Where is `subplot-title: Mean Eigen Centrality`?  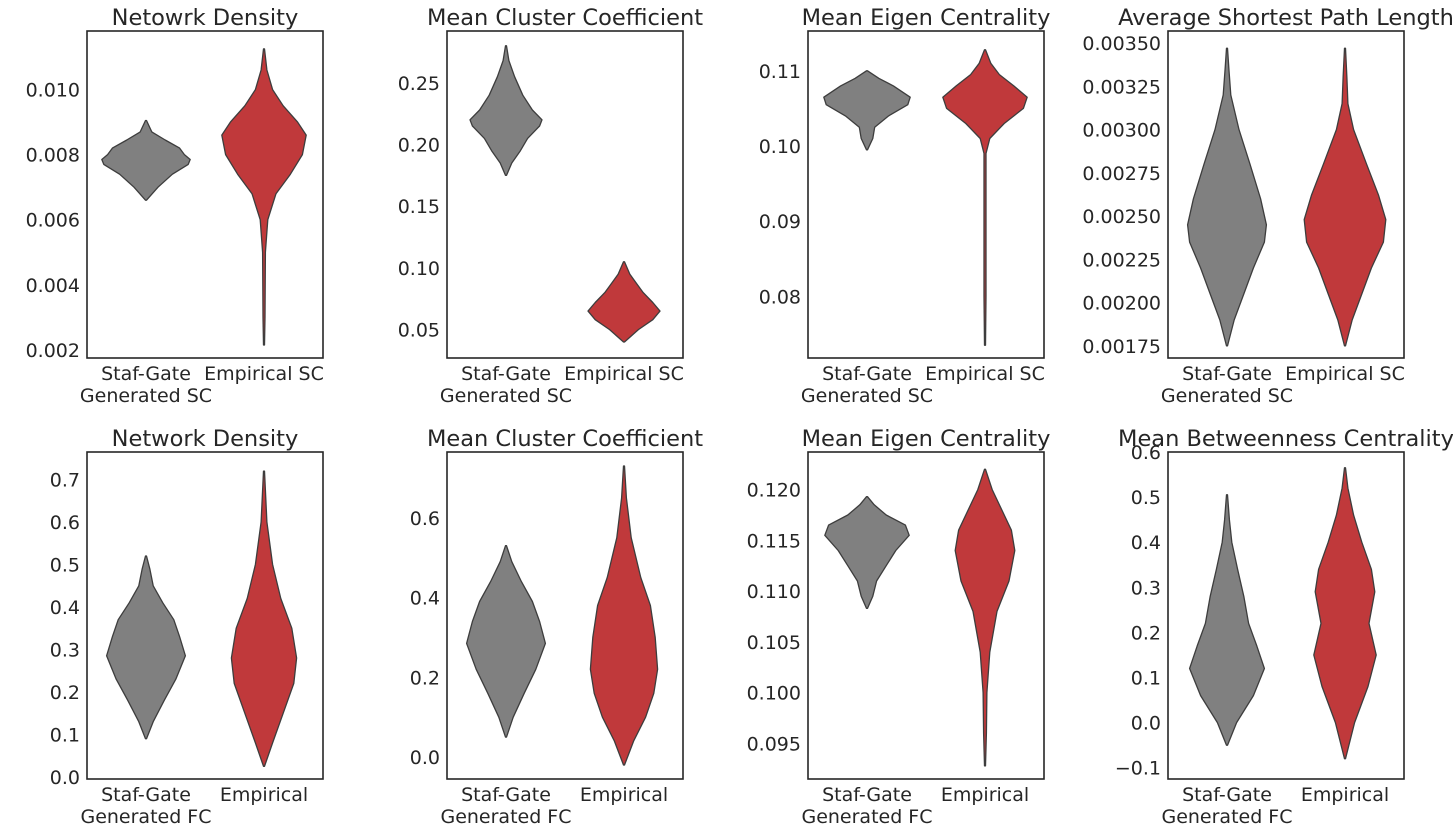 subplot-title: Mean Eigen Centrality is located at coordinates (926, 18).